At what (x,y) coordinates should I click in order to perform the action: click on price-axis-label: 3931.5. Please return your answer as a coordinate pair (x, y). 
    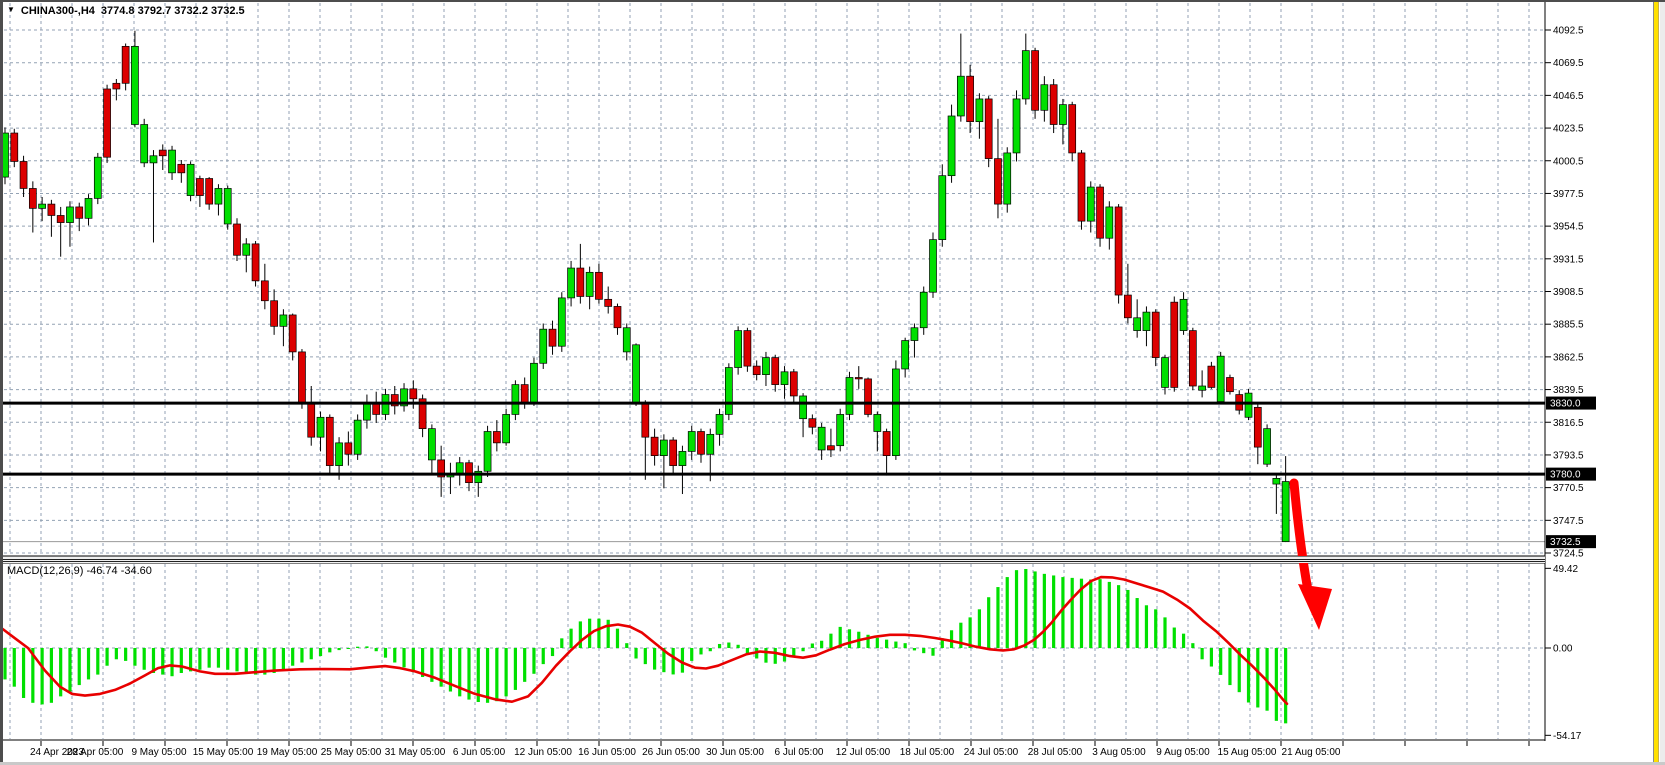
    Looking at the image, I should click on (1568, 259).